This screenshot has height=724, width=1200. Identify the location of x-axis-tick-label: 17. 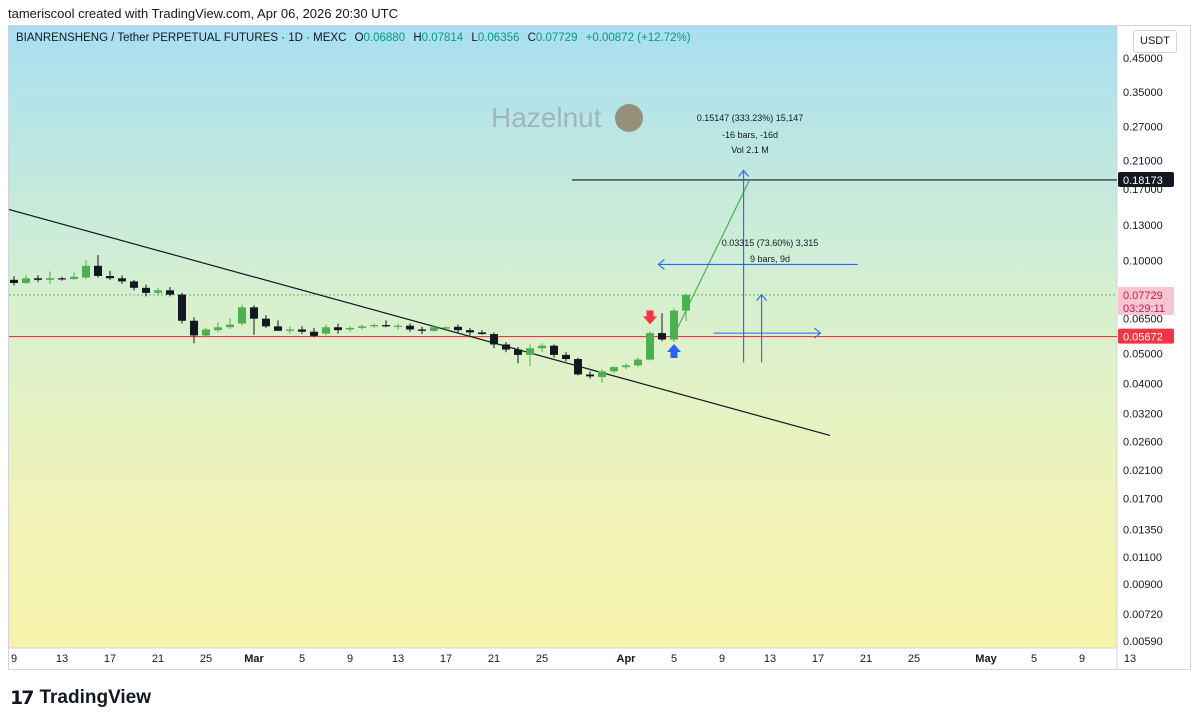
(818, 659).